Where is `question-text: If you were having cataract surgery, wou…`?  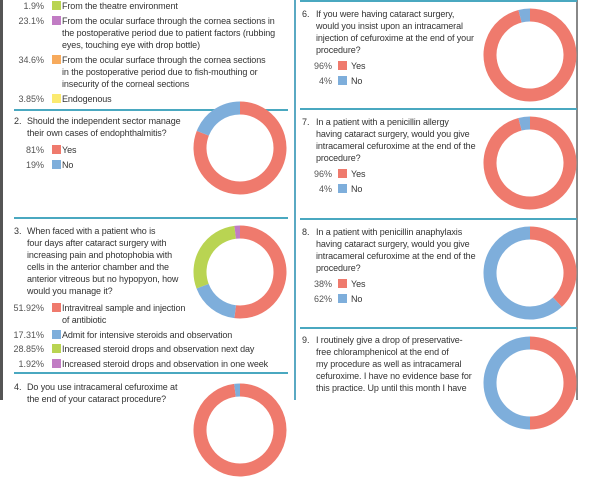 question-text: If you were having cataract surgery, wou… is located at coordinates (395, 32).